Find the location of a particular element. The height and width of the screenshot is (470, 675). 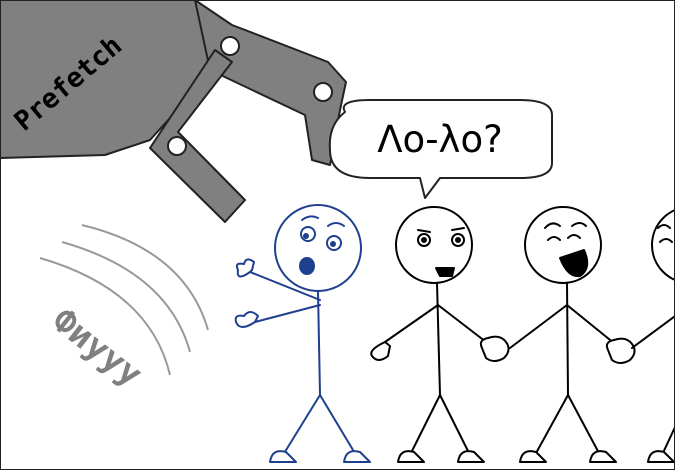

speech-bubble-shape is located at coordinates (440, 149).